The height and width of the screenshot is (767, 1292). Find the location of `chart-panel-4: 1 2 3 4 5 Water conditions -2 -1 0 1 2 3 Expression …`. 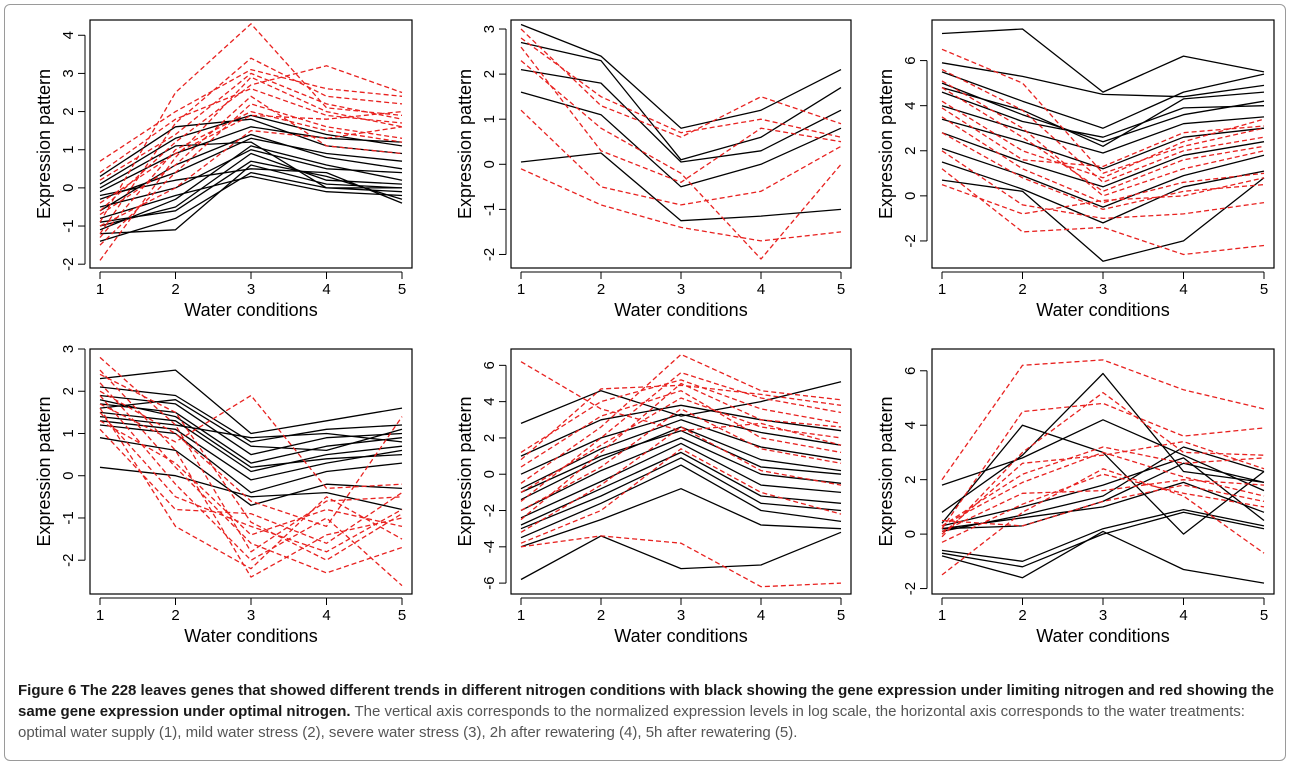

chart-panel-4: 1 2 3 4 5 Water conditions -2 -1 0 1 2 3 Expression … is located at coordinates (223, 495).